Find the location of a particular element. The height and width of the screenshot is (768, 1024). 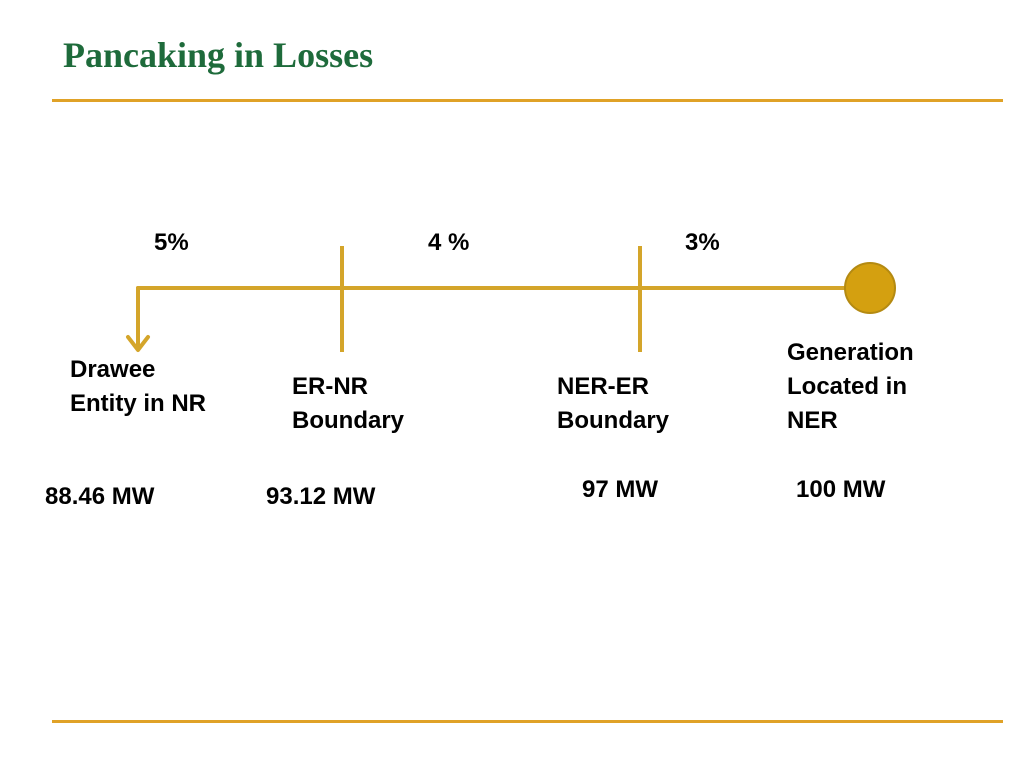

node-name-drawee: Drawee Entity in NR is located at coordinates (138, 386).